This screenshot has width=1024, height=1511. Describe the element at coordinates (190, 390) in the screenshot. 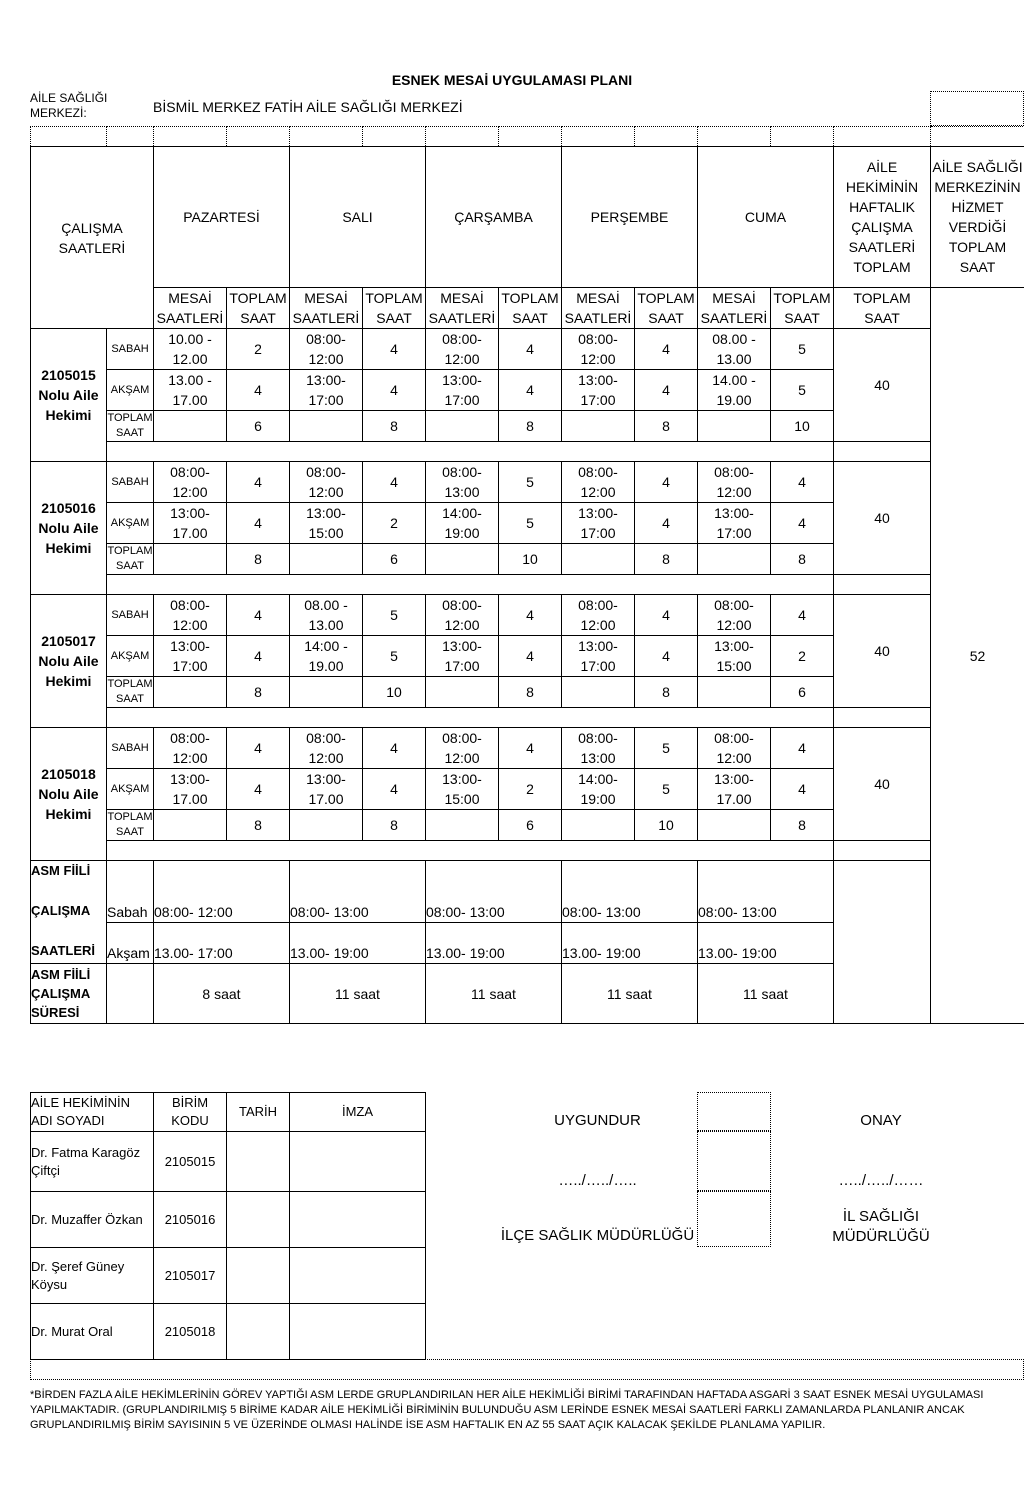

I see `time-range: 13.00 - 17.00` at that location.